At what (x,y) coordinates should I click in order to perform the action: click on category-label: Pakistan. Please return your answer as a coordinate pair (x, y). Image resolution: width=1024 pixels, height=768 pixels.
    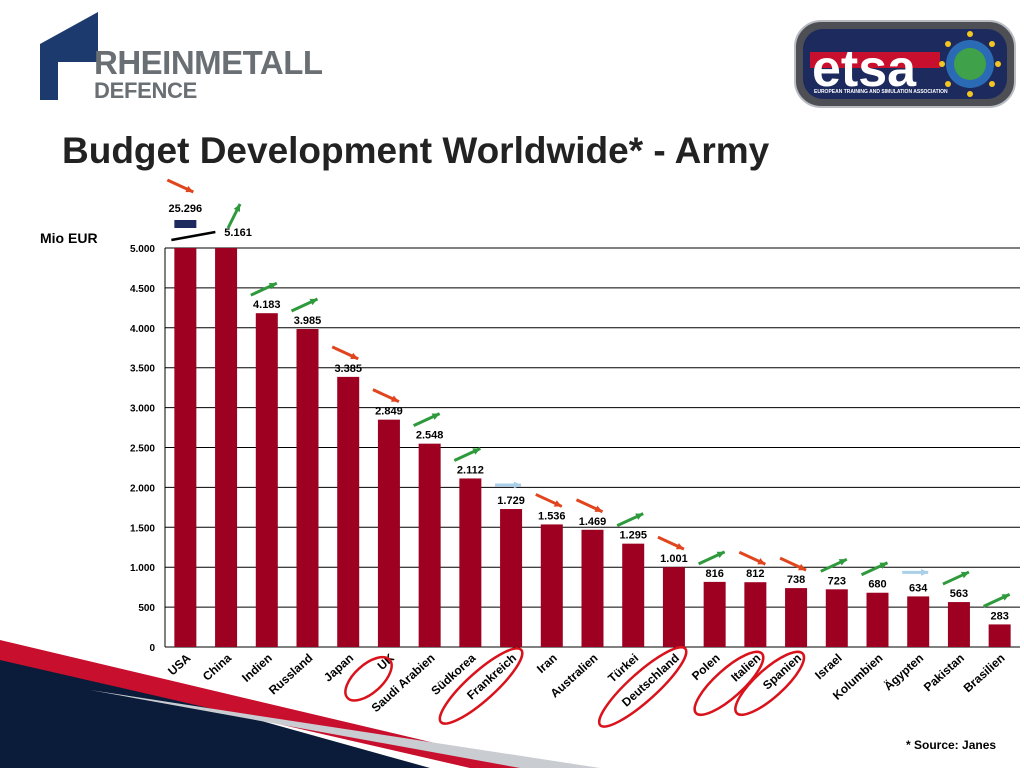
    Looking at the image, I should click on (944, 672).